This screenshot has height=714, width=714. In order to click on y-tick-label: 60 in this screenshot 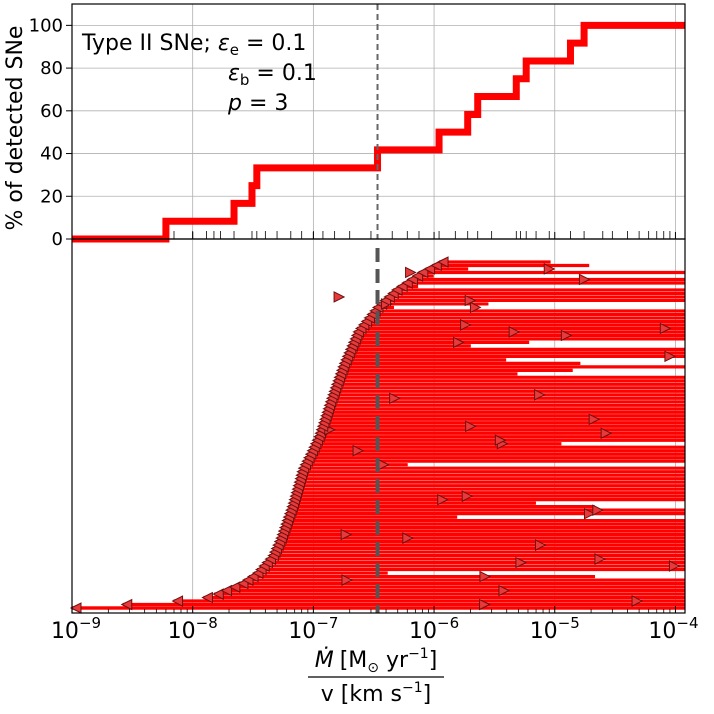, I will do `click(51, 111)`.